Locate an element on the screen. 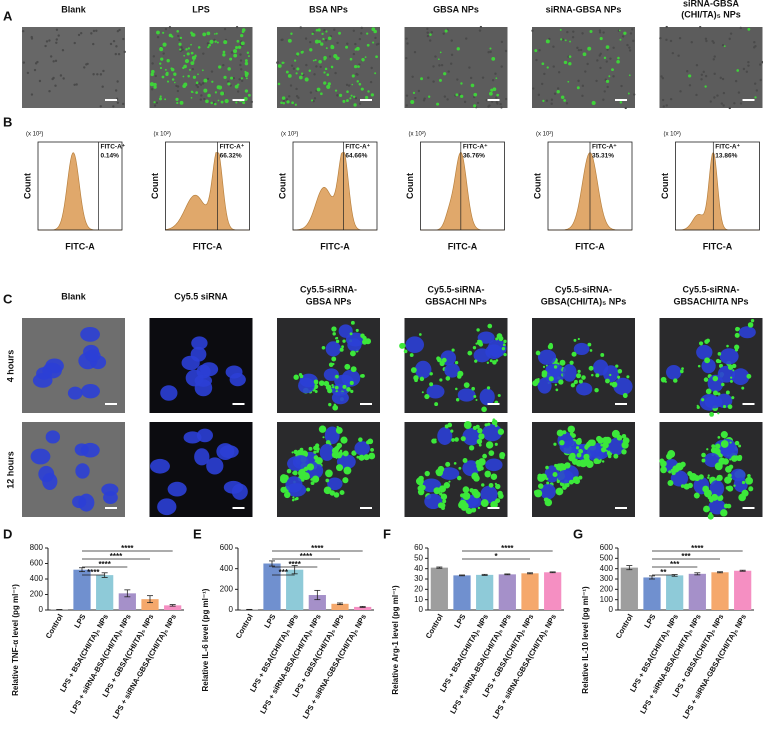 This screenshot has height=738, width=763. significance-label: *** is located at coordinates (675, 564).